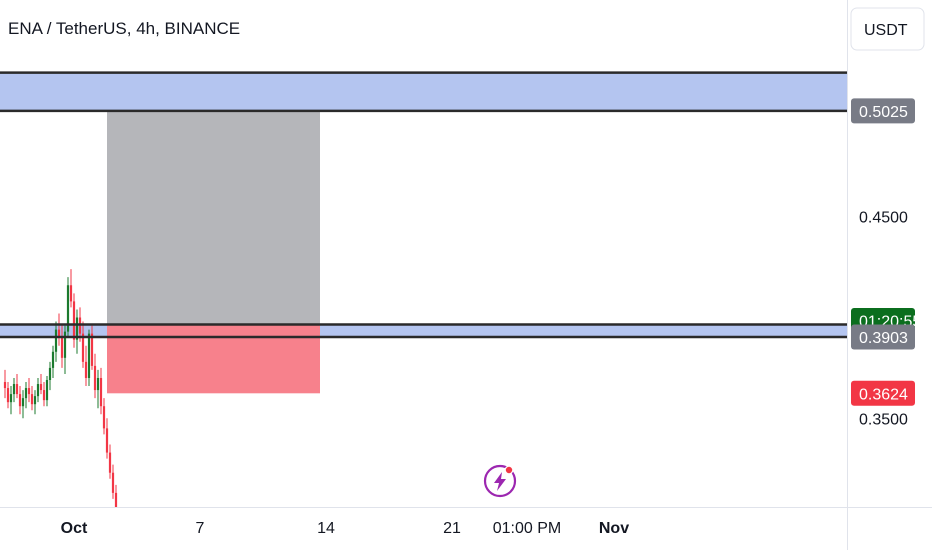  What do you see at coordinates (74, 528) in the screenshot?
I see `time-label: Oct` at bounding box center [74, 528].